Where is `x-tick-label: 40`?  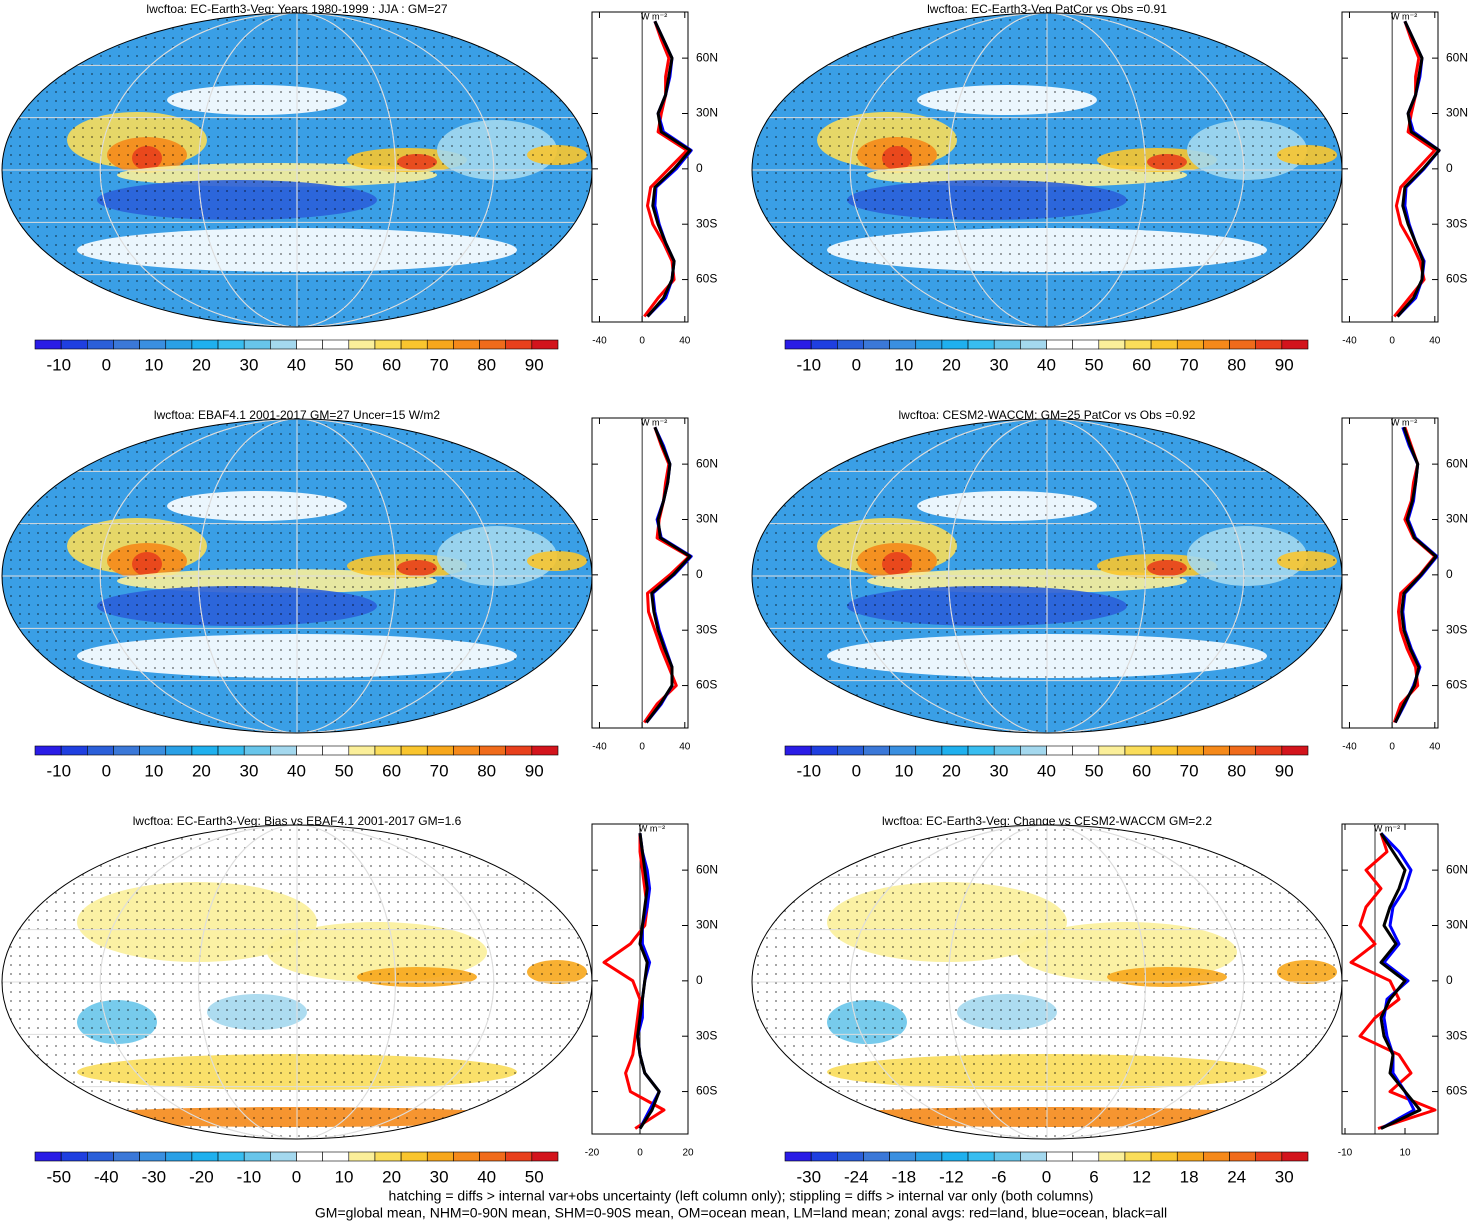 x-tick-label: 40 is located at coordinates (1435, 747).